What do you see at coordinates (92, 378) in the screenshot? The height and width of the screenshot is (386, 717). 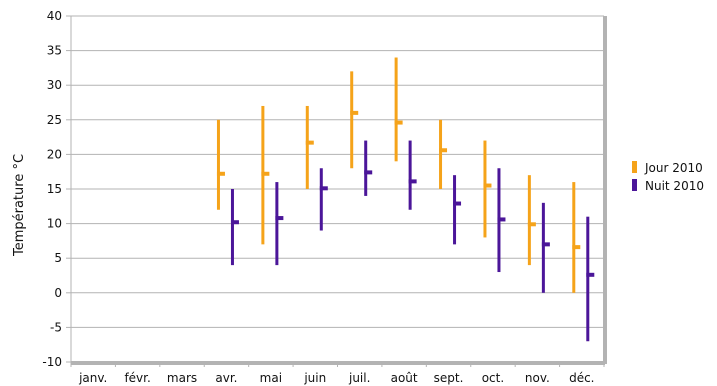 I see `x-tick-label: janv.` at bounding box center [92, 378].